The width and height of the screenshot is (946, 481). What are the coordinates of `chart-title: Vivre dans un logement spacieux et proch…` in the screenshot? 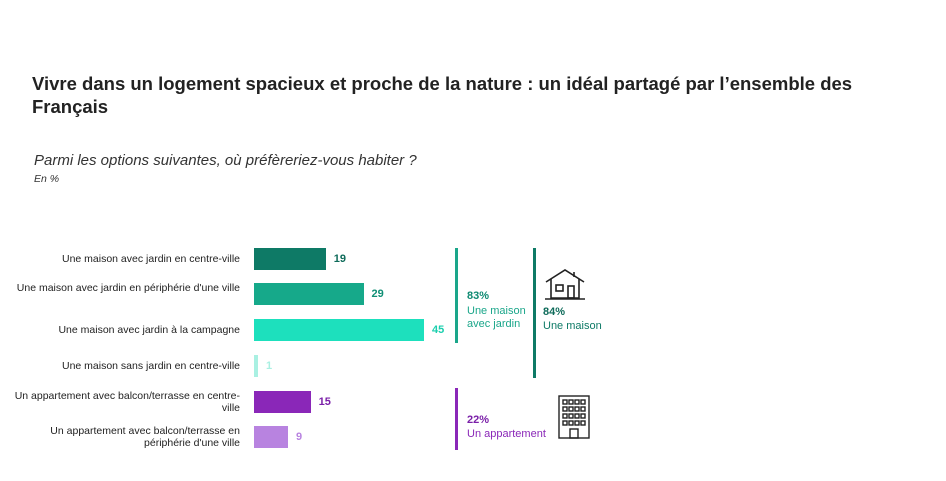 It's located at (442, 95).